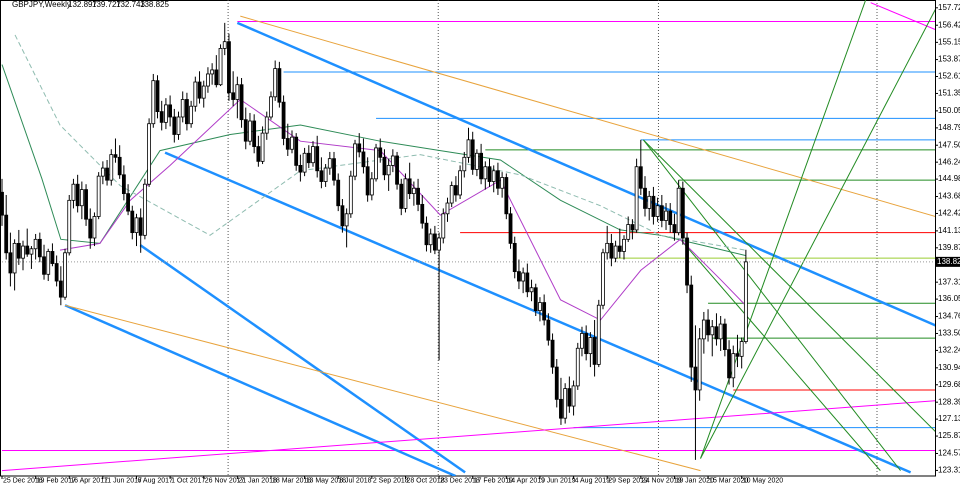 The image size is (960, 484). What do you see at coordinates (763, 480) in the screenshot?
I see `x-tick-label: 10 May 2020` at bounding box center [763, 480].